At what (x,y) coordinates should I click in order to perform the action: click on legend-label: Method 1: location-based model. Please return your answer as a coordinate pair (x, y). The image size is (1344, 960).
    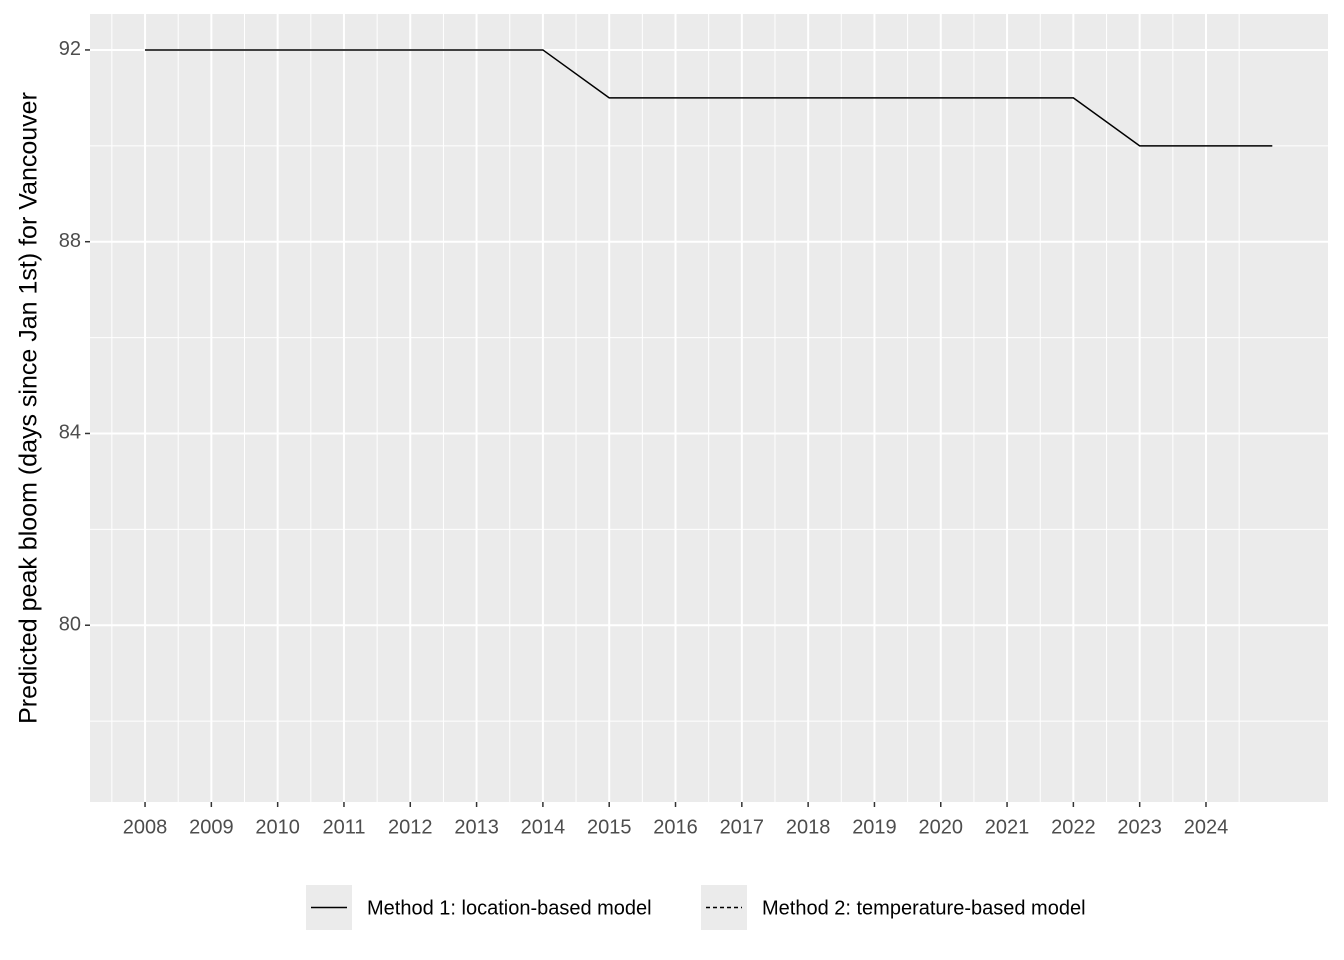
    Looking at the image, I should click on (509, 908).